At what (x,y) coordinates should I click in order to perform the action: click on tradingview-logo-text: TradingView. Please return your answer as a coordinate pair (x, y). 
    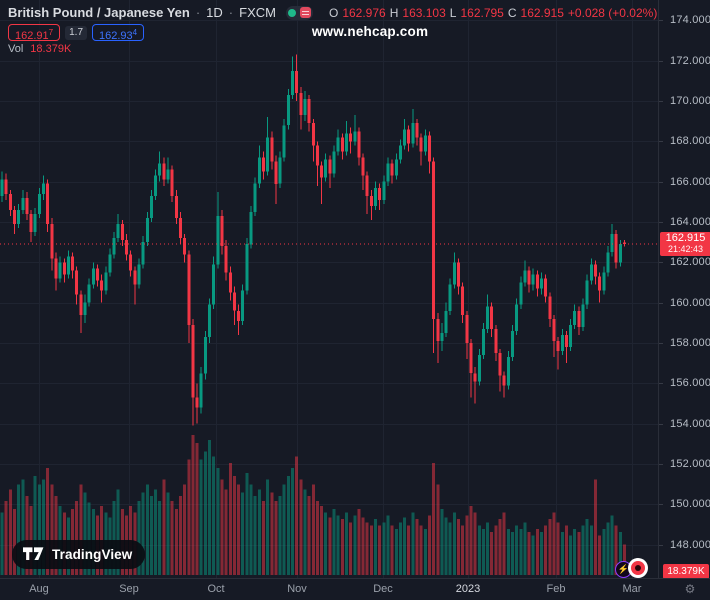
    Looking at the image, I should click on (92, 554).